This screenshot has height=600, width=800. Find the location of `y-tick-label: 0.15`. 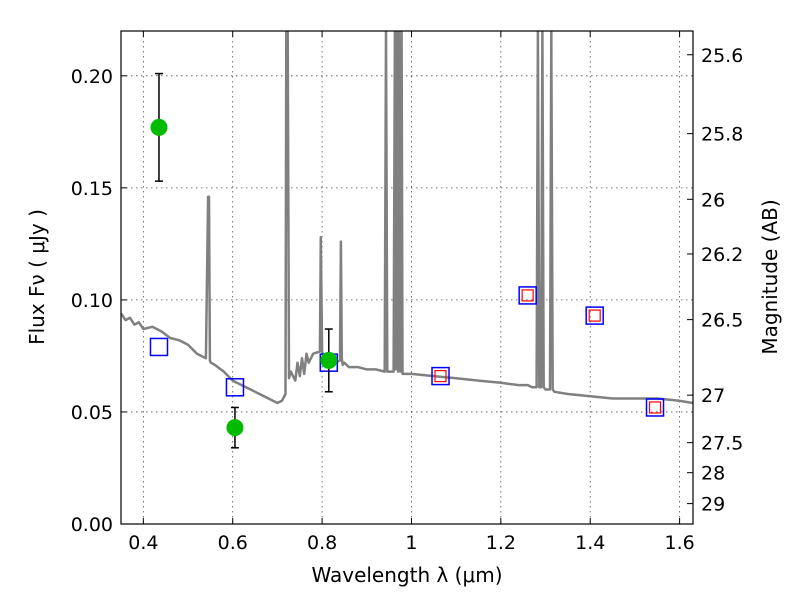

y-tick-label: 0.15 is located at coordinates (92, 189).